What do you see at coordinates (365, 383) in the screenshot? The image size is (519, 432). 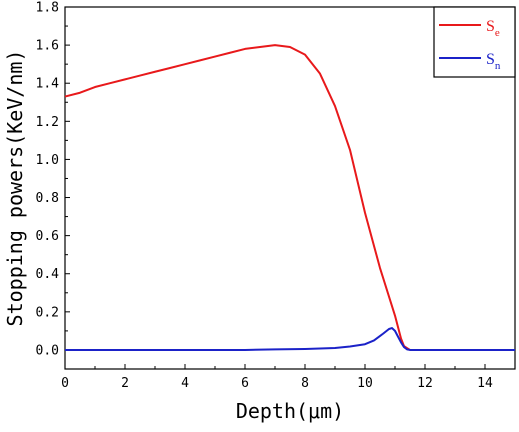 I see `x-tick-label: 10` at bounding box center [365, 383].